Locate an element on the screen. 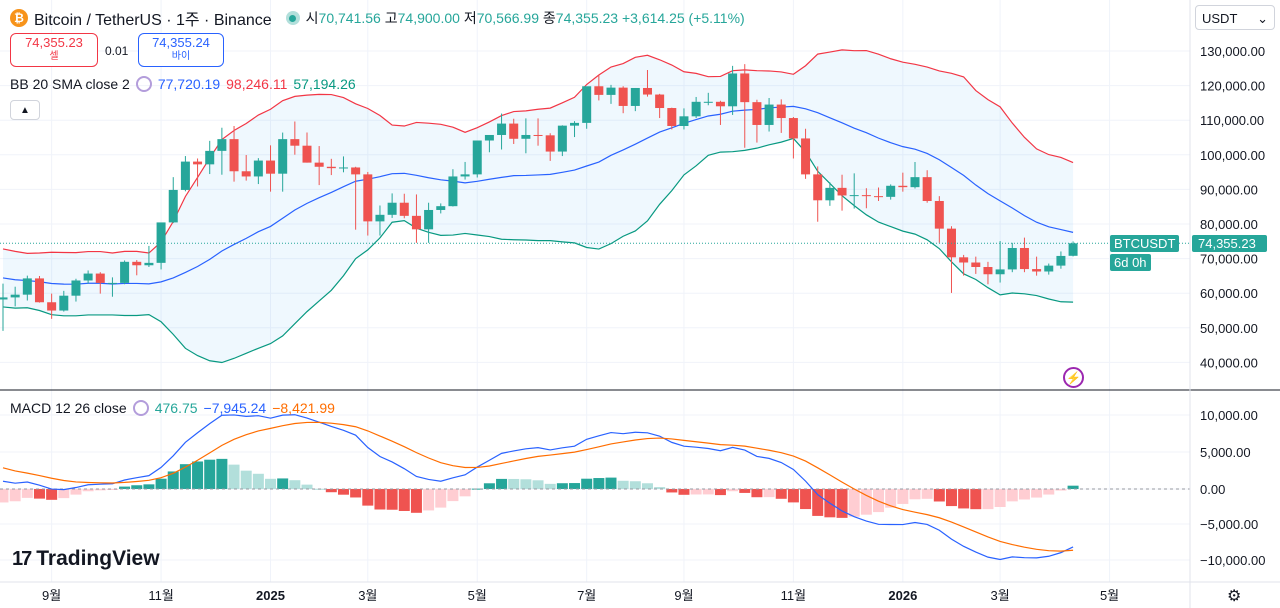 This screenshot has width=1280, height=608. price-axis-label: 100,000.00 is located at coordinates (1232, 155).